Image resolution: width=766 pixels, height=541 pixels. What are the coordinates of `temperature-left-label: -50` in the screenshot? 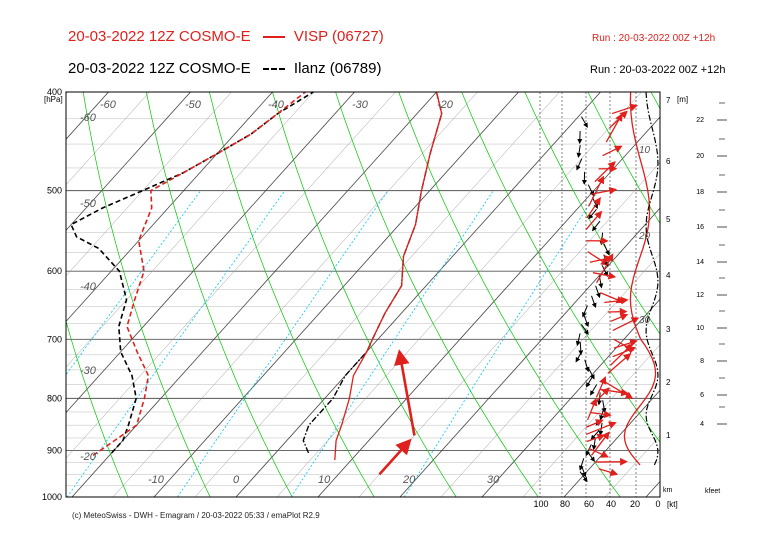 It's located at (88, 204).